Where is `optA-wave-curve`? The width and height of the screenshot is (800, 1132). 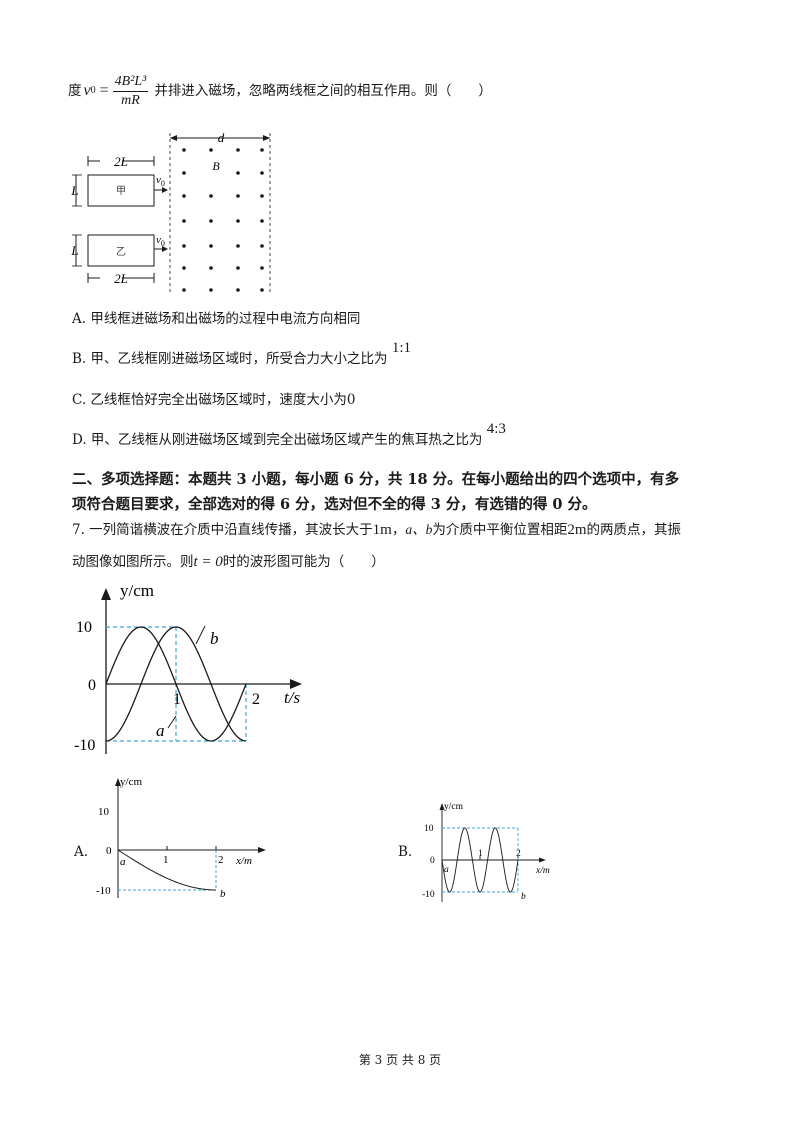 optA-wave-curve is located at coordinates (167, 870).